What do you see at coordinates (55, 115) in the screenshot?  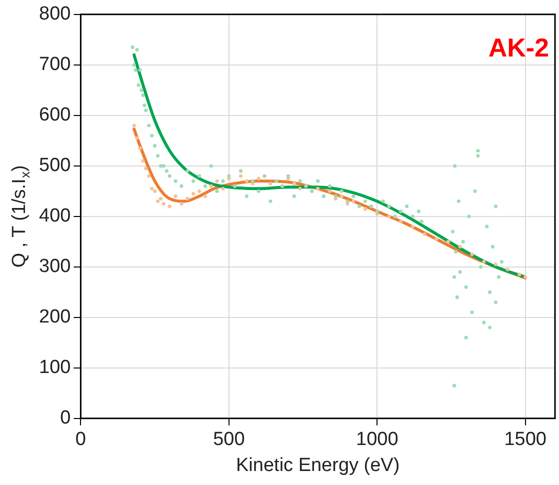 I see `y-tick-label: 600` at bounding box center [55, 115].